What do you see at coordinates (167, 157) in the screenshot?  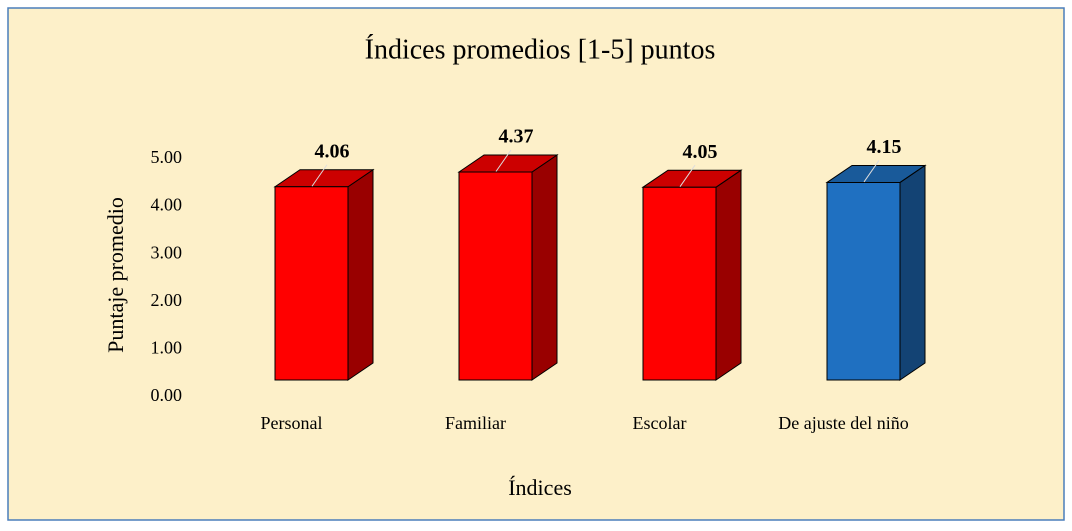 I see `y-tick-label: 5.00` at bounding box center [167, 157].